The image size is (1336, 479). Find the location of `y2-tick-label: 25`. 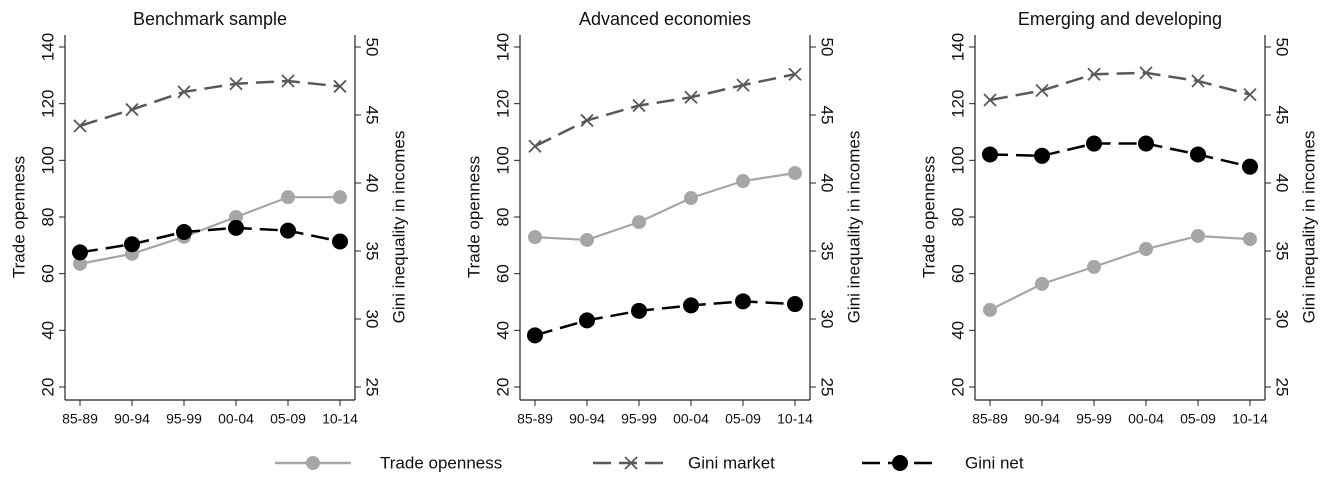

y2-tick-label: 25 is located at coordinates (827, 387).